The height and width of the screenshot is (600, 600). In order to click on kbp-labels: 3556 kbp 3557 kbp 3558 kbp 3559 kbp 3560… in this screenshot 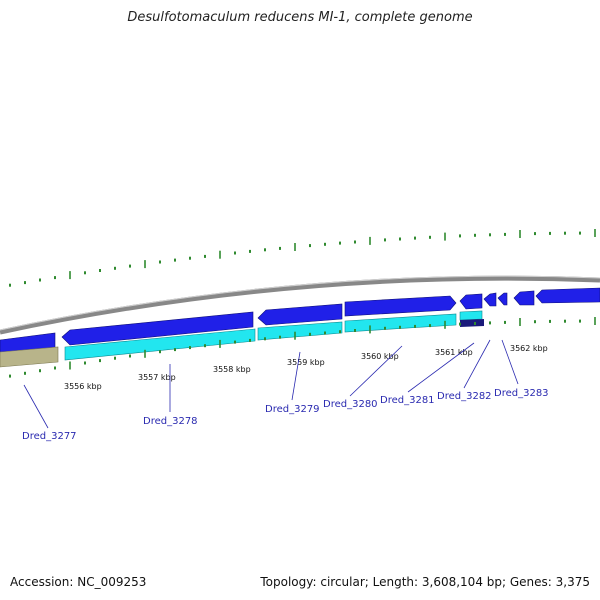, I will do `click(306, 367)`.